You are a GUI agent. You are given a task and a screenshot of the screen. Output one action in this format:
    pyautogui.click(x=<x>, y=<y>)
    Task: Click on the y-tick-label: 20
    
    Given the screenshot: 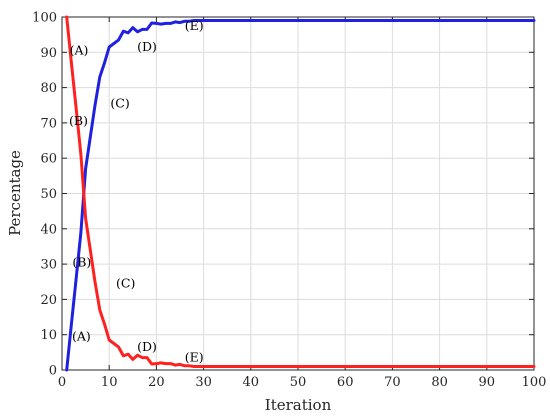 What is the action you would take?
    pyautogui.click(x=48, y=300)
    